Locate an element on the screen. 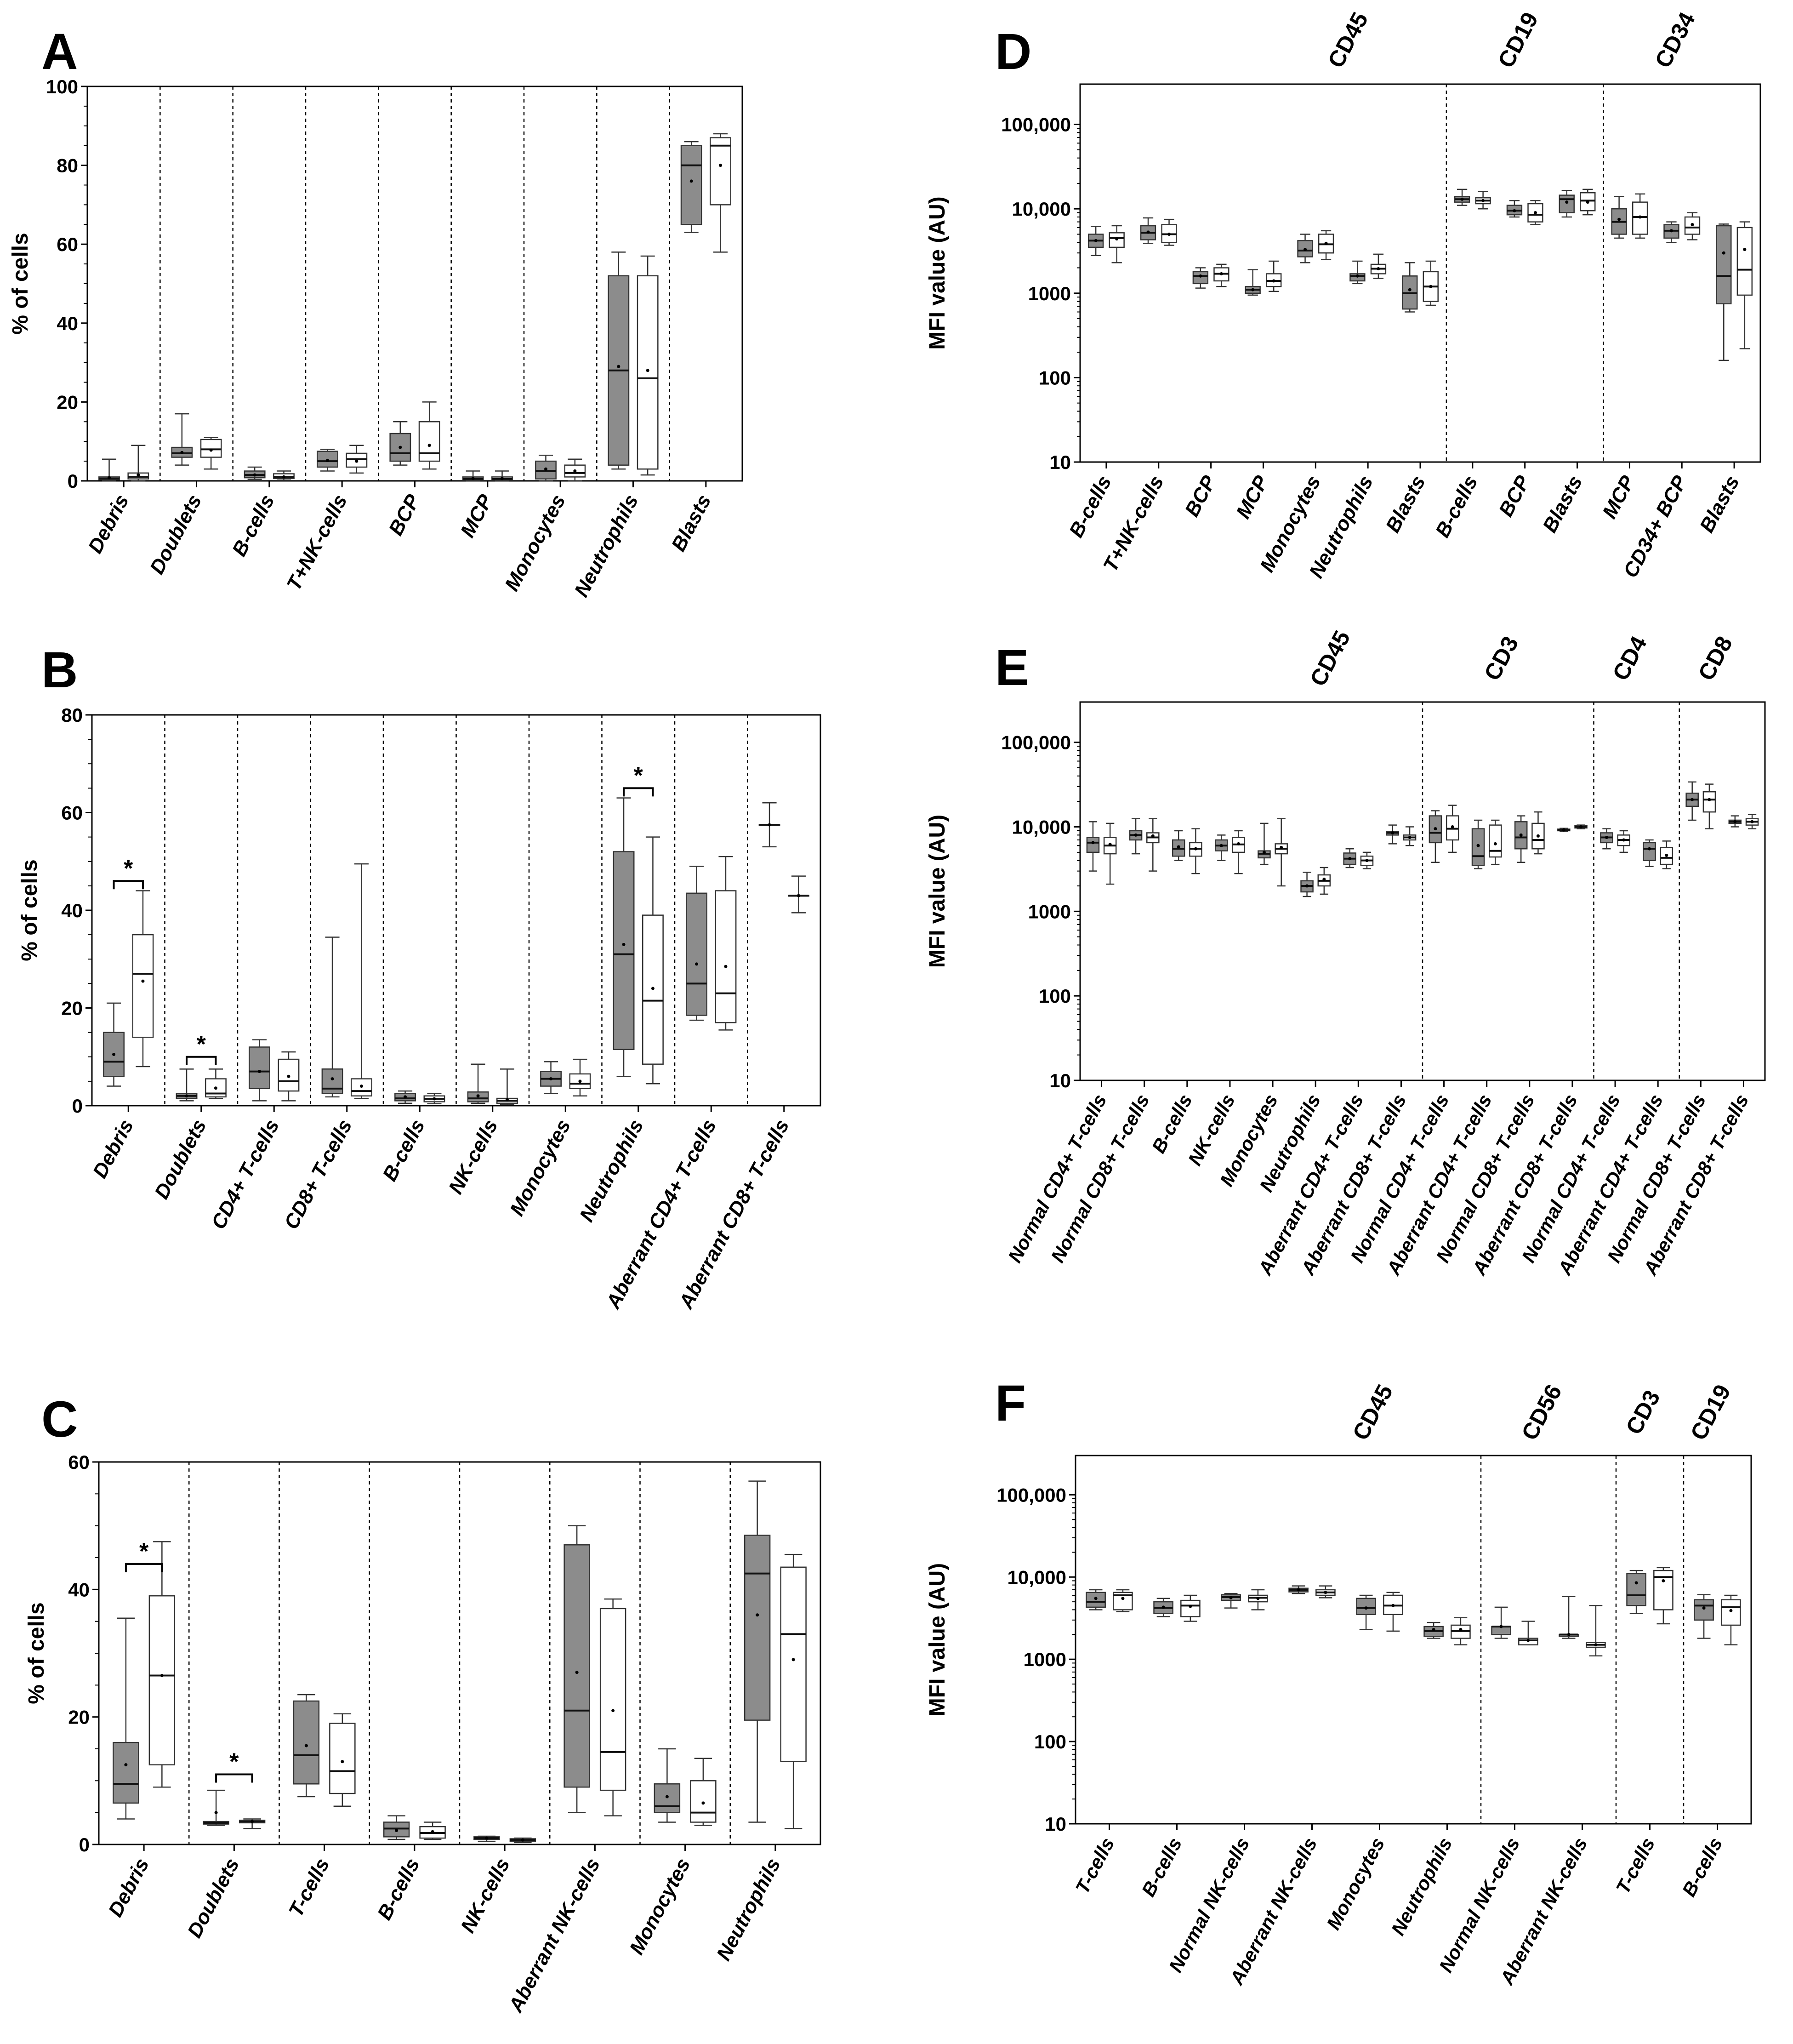 This screenshot has width=1793, height=2044. x-category-label: Aberrant NK-cells is located at coordinates (554, 1935).